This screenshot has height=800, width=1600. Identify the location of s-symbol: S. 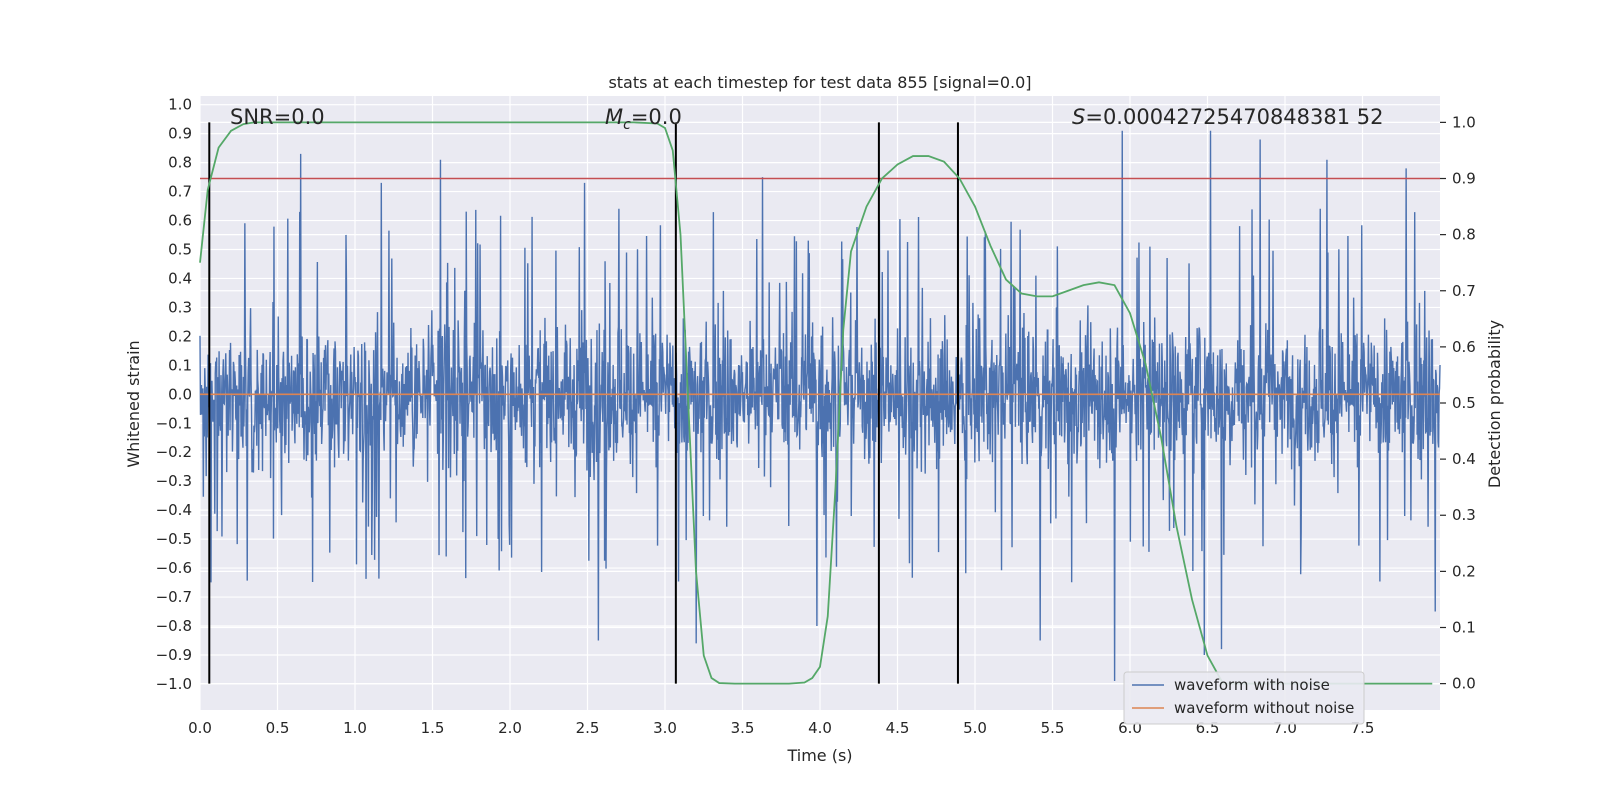
(1078, 117).